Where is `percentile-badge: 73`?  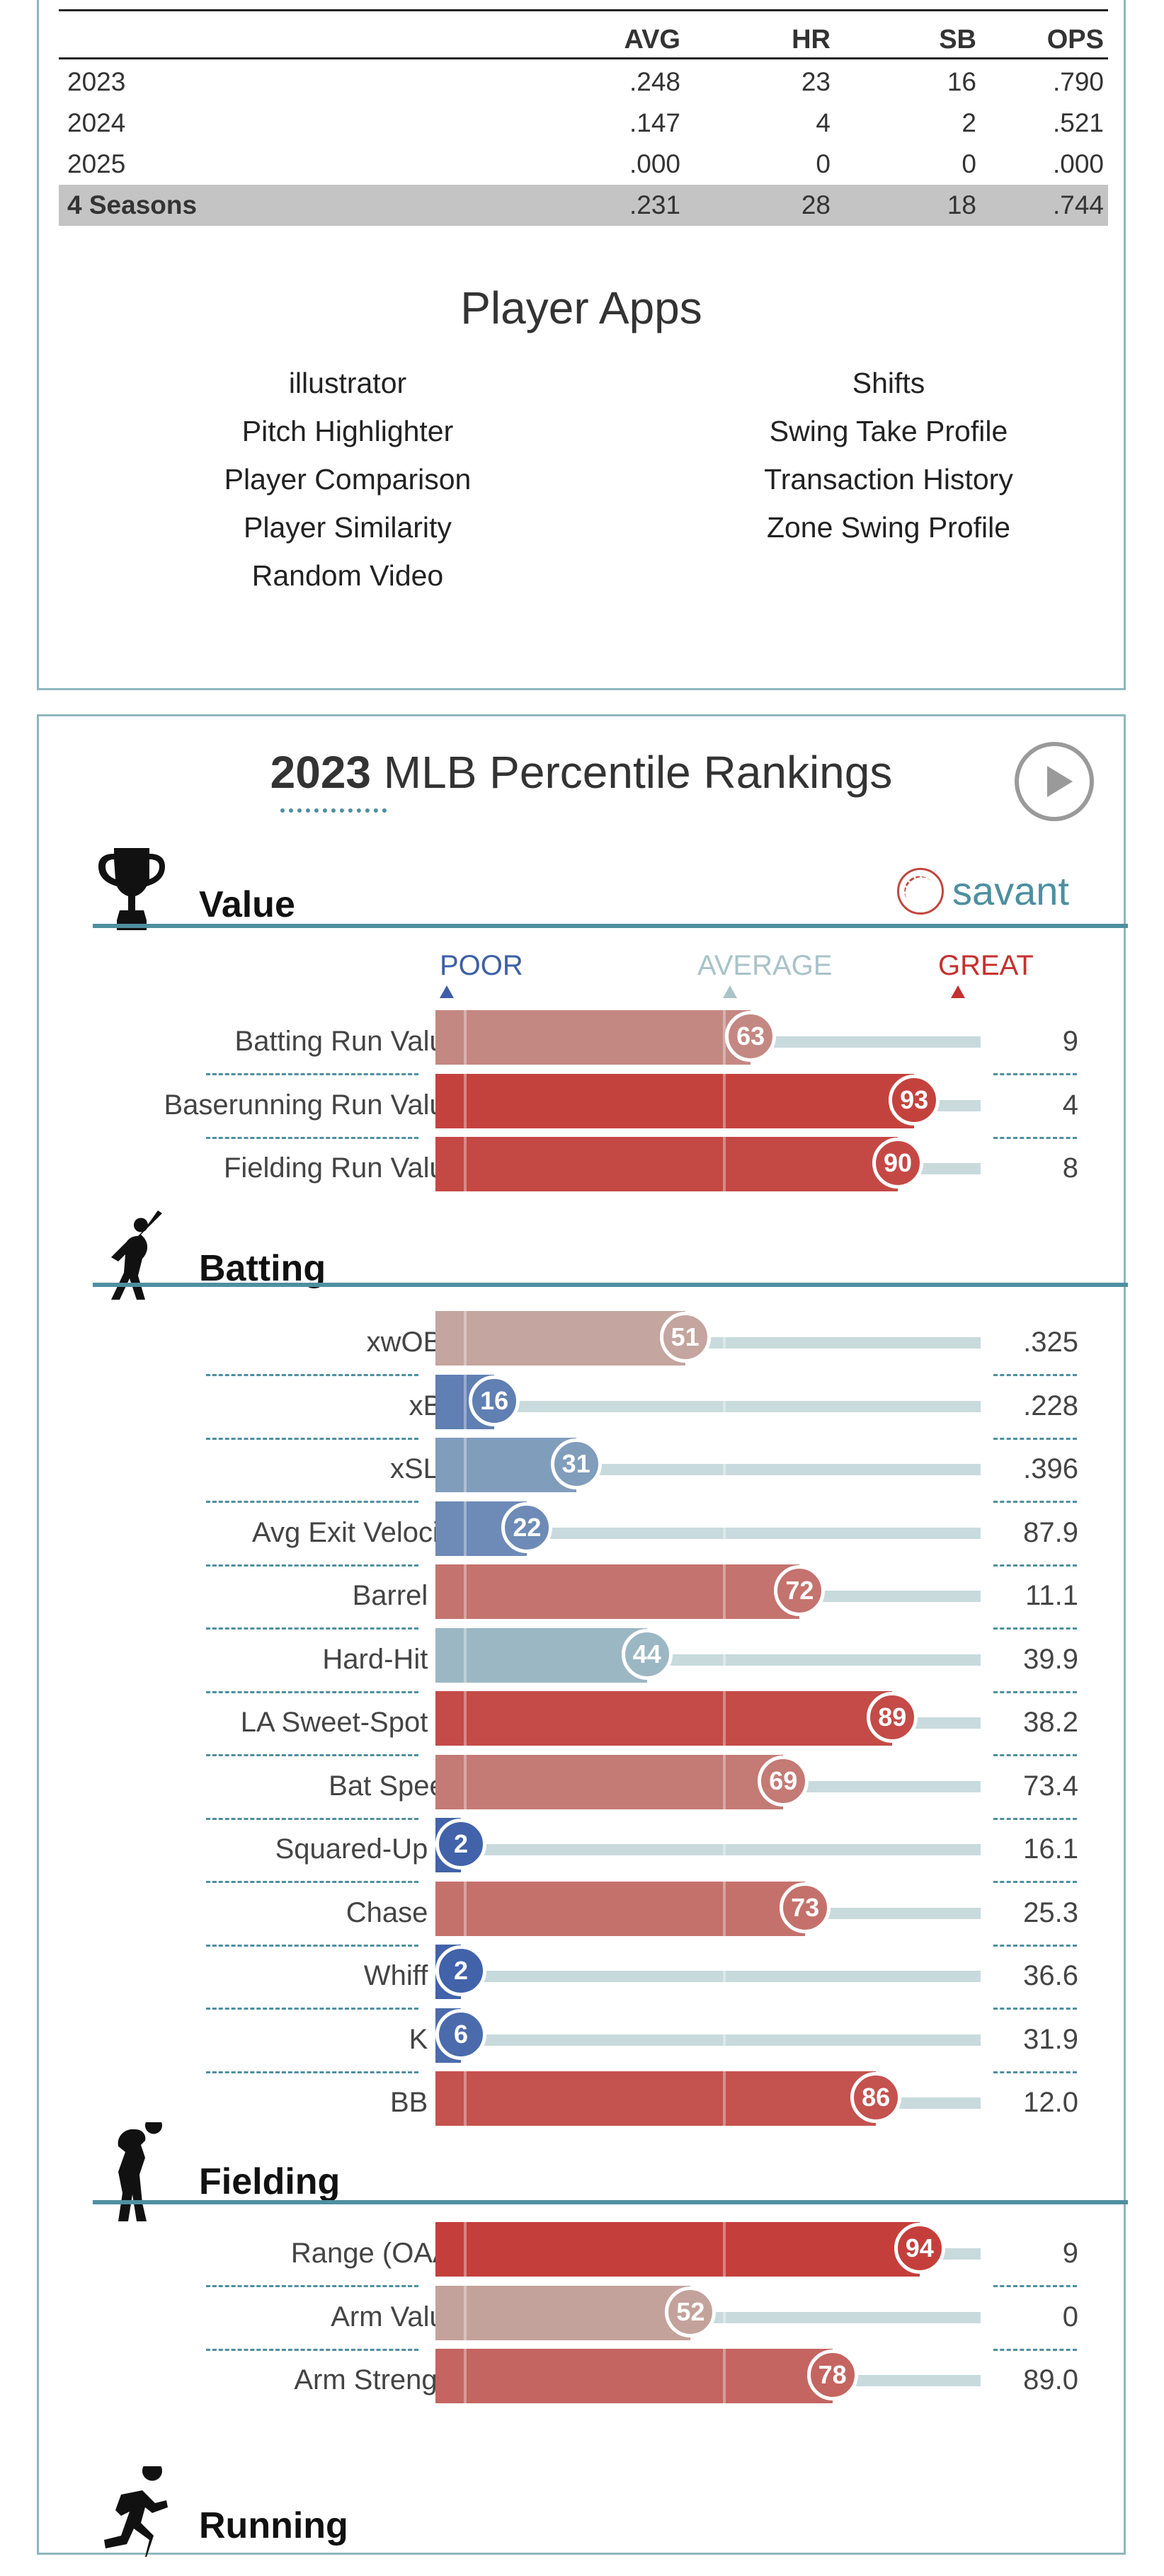
percentile-badge: 73 is located at coordinates (806, 1907).